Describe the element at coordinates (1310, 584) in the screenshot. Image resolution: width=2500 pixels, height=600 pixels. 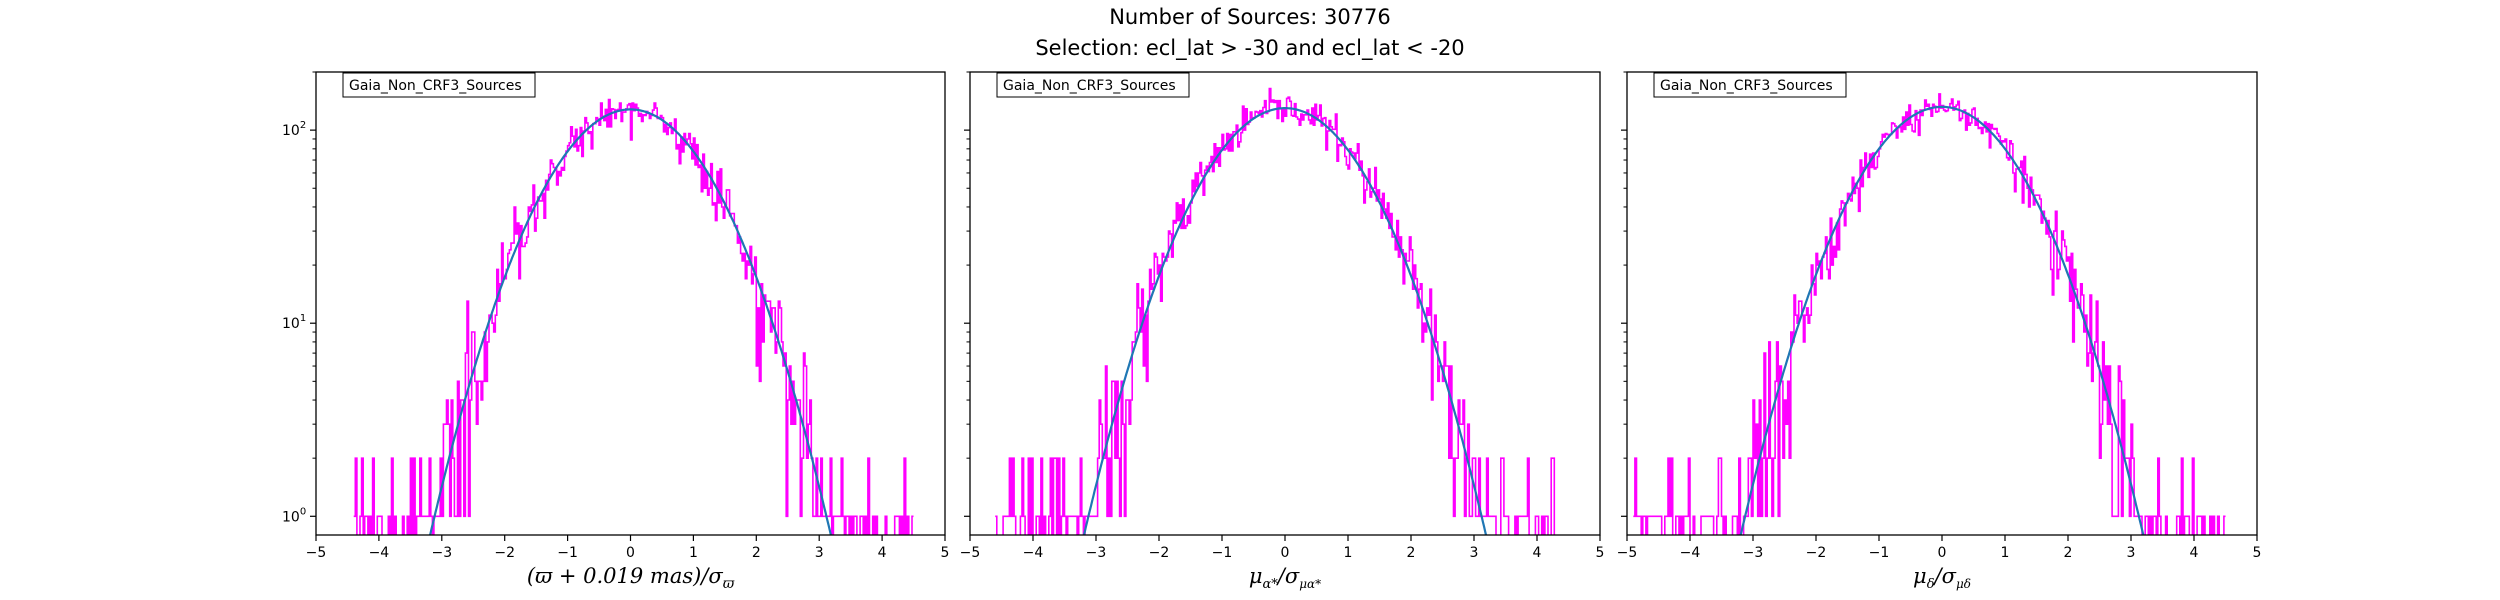
I see `x-label-subscript-2: μα*` at that location.